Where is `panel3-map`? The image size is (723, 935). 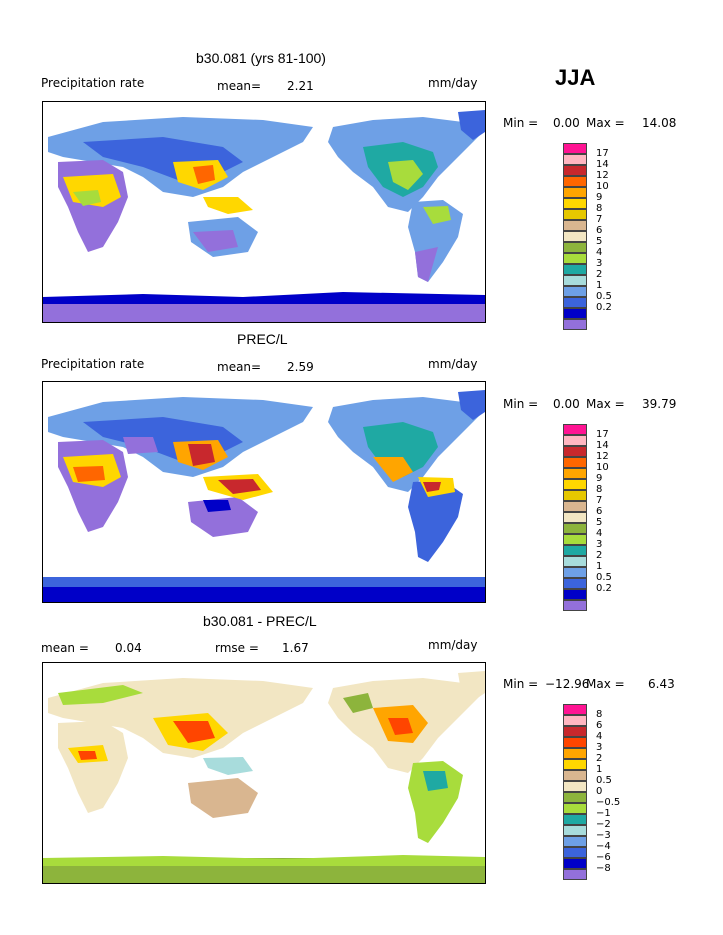 panel3-map is located at coordinates (264, 773).